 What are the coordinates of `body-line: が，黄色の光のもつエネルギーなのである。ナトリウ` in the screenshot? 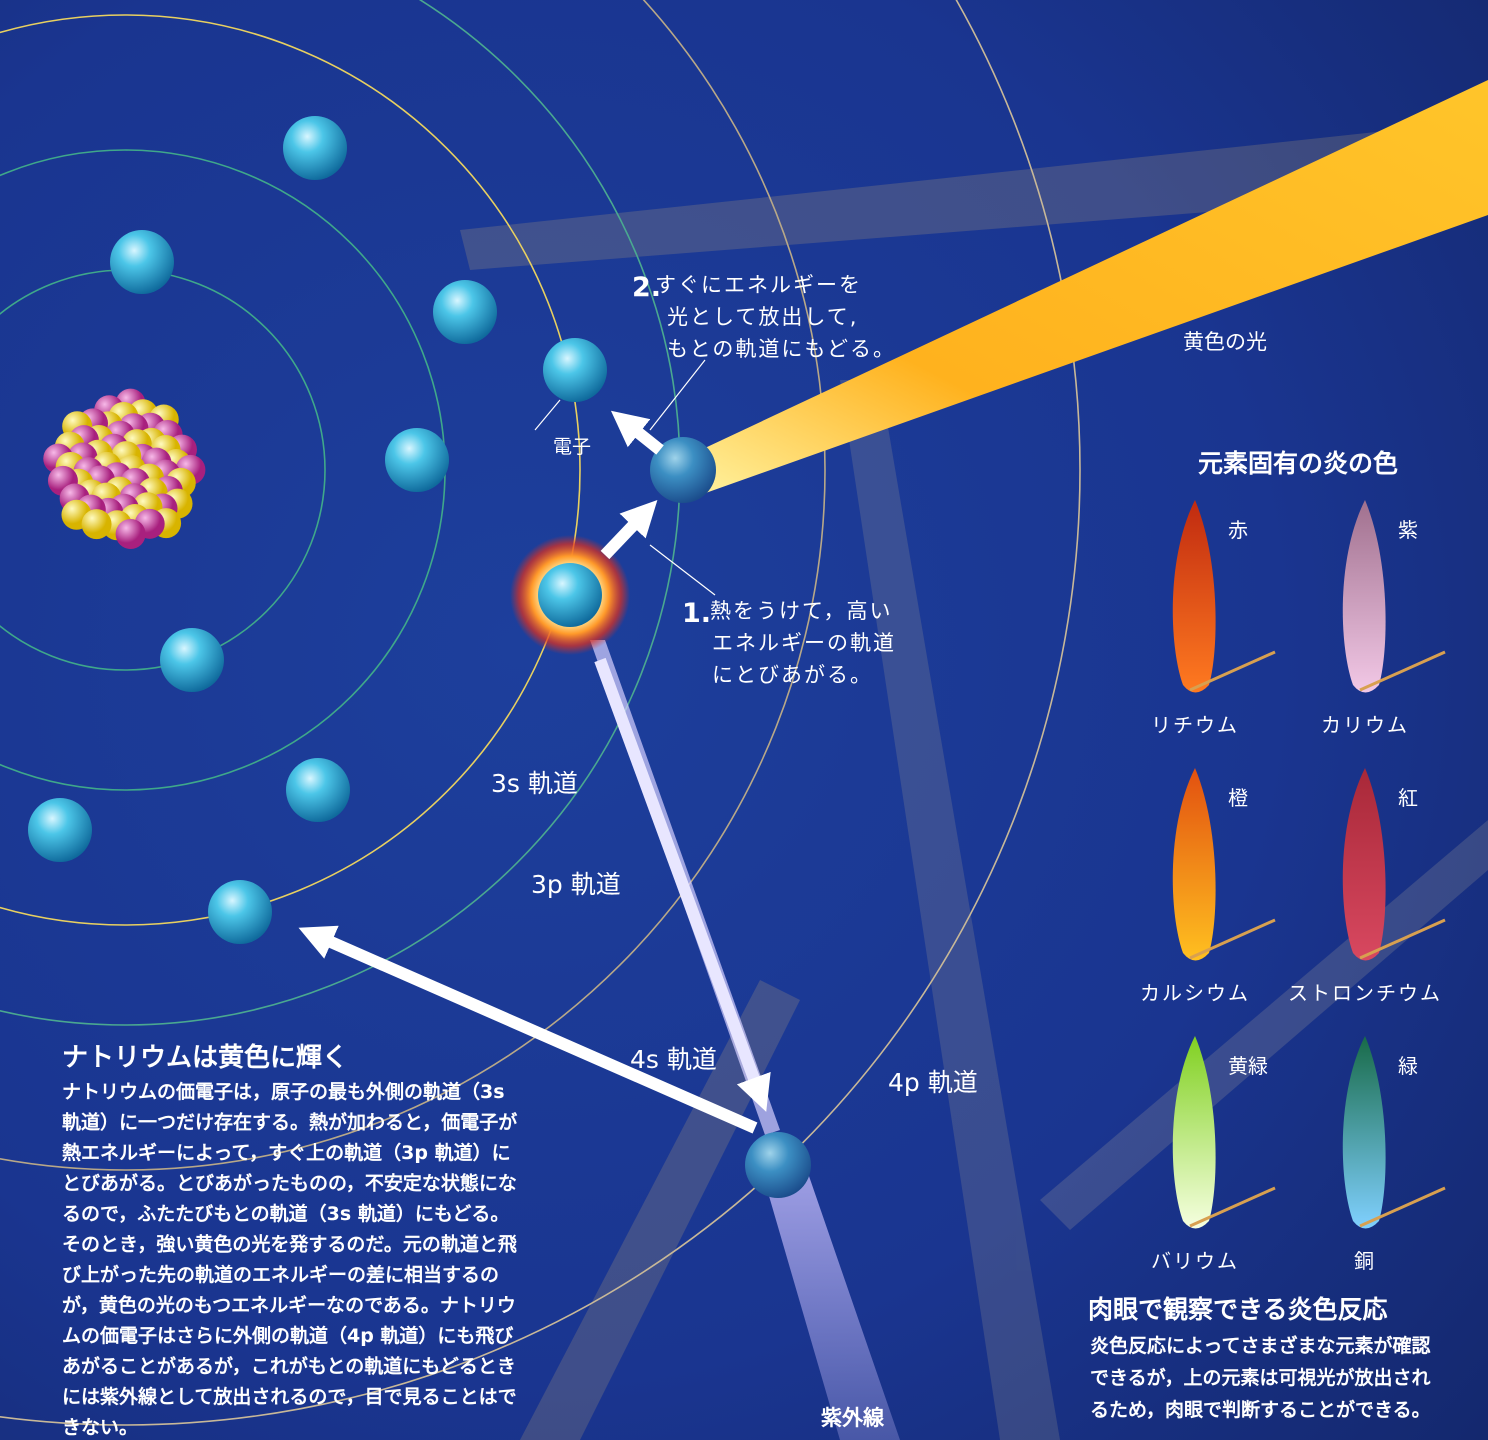 It's located at (289, 1305).